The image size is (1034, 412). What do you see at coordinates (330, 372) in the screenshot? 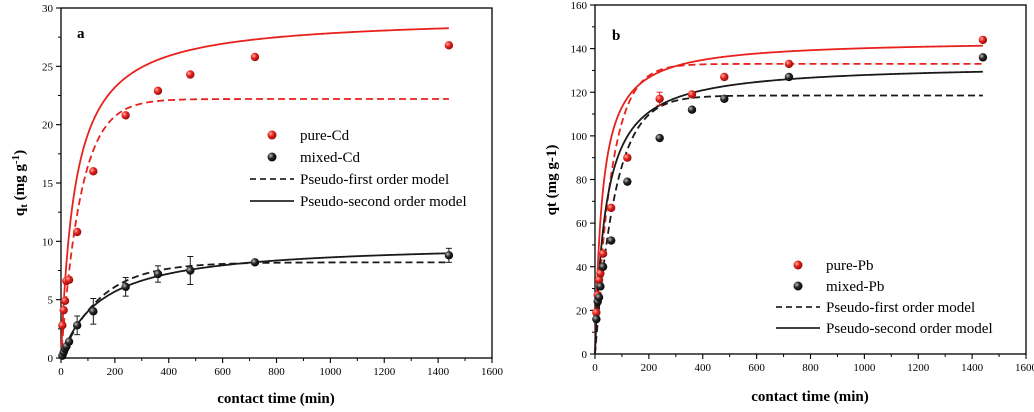
I see `panel-a-x-tick-label: 1000` at bounding box center [330, 372].